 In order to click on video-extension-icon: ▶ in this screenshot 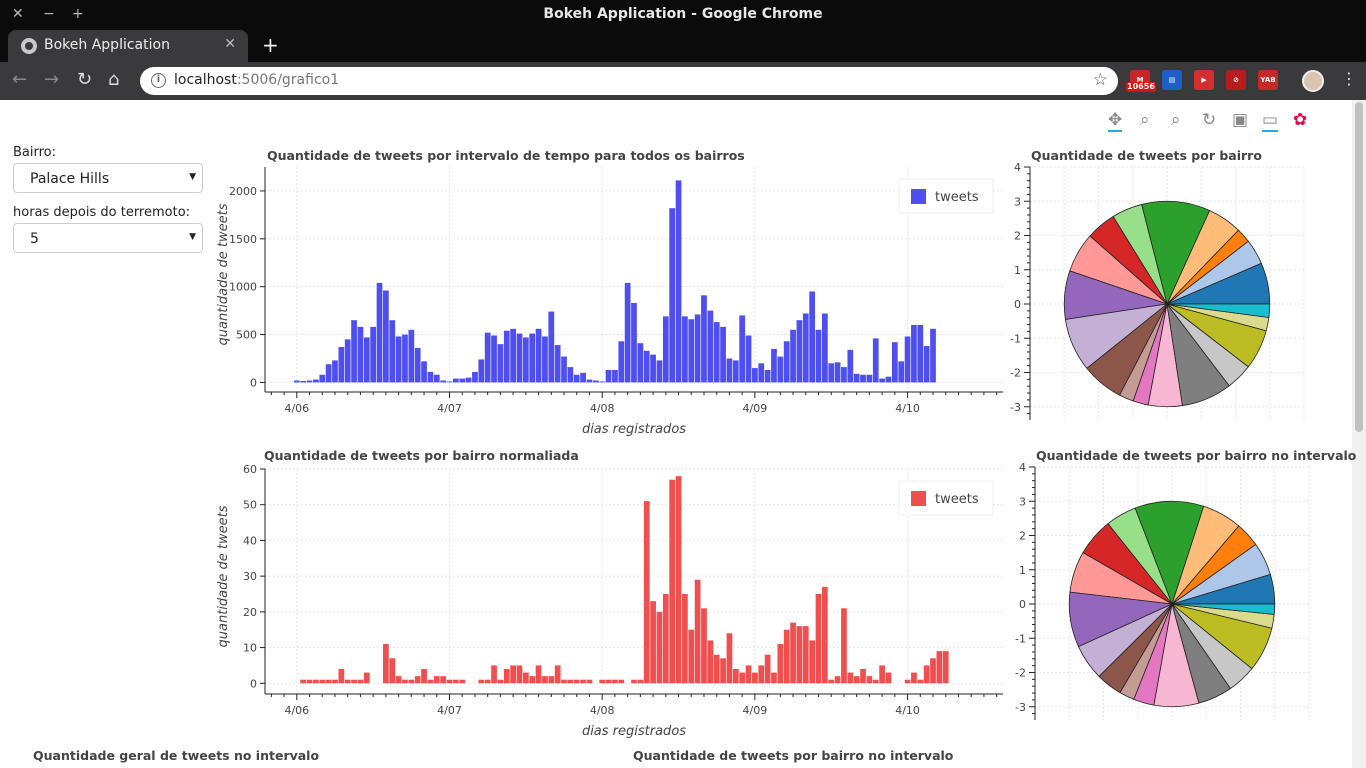, I will do `click(1204, 80)`.